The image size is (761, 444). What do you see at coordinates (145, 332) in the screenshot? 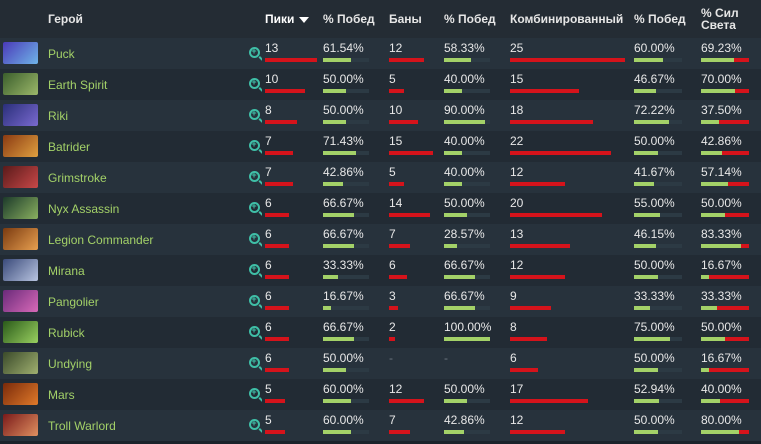
I see `hero-name-cell: Rubick` at bounding box center [145, 332].